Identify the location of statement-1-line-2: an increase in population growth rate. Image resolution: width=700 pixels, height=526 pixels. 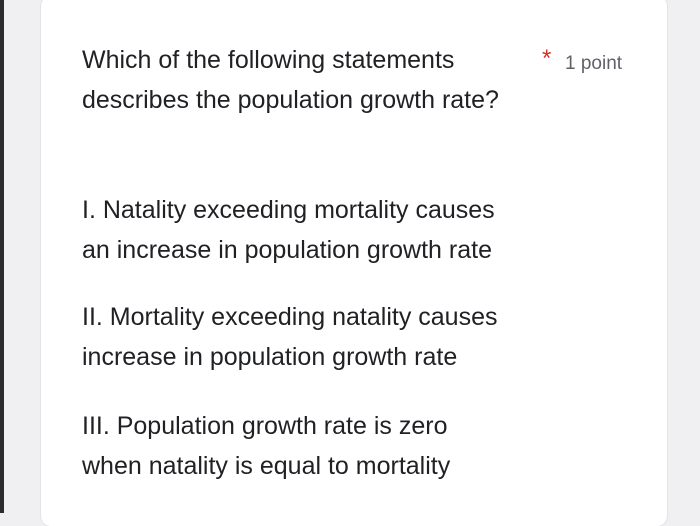
(287, 250).